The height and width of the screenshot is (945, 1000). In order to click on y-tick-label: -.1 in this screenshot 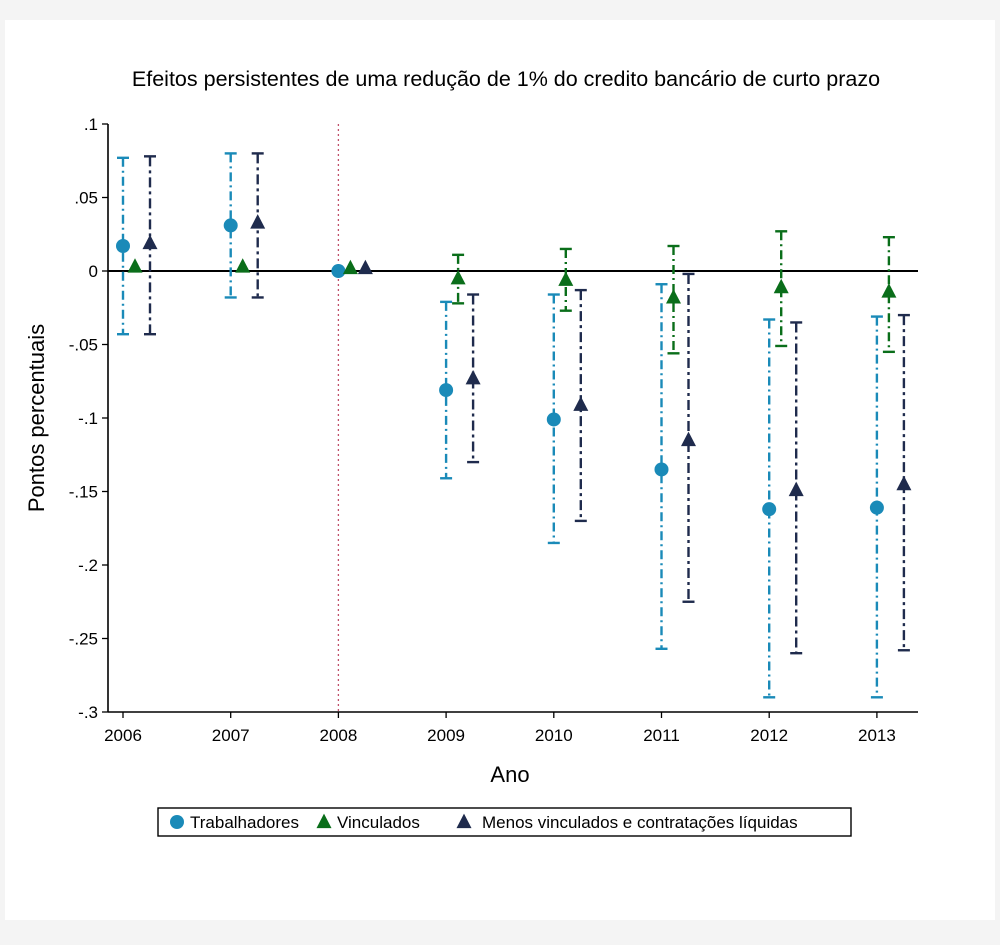, I will do `click(88, 418)`.